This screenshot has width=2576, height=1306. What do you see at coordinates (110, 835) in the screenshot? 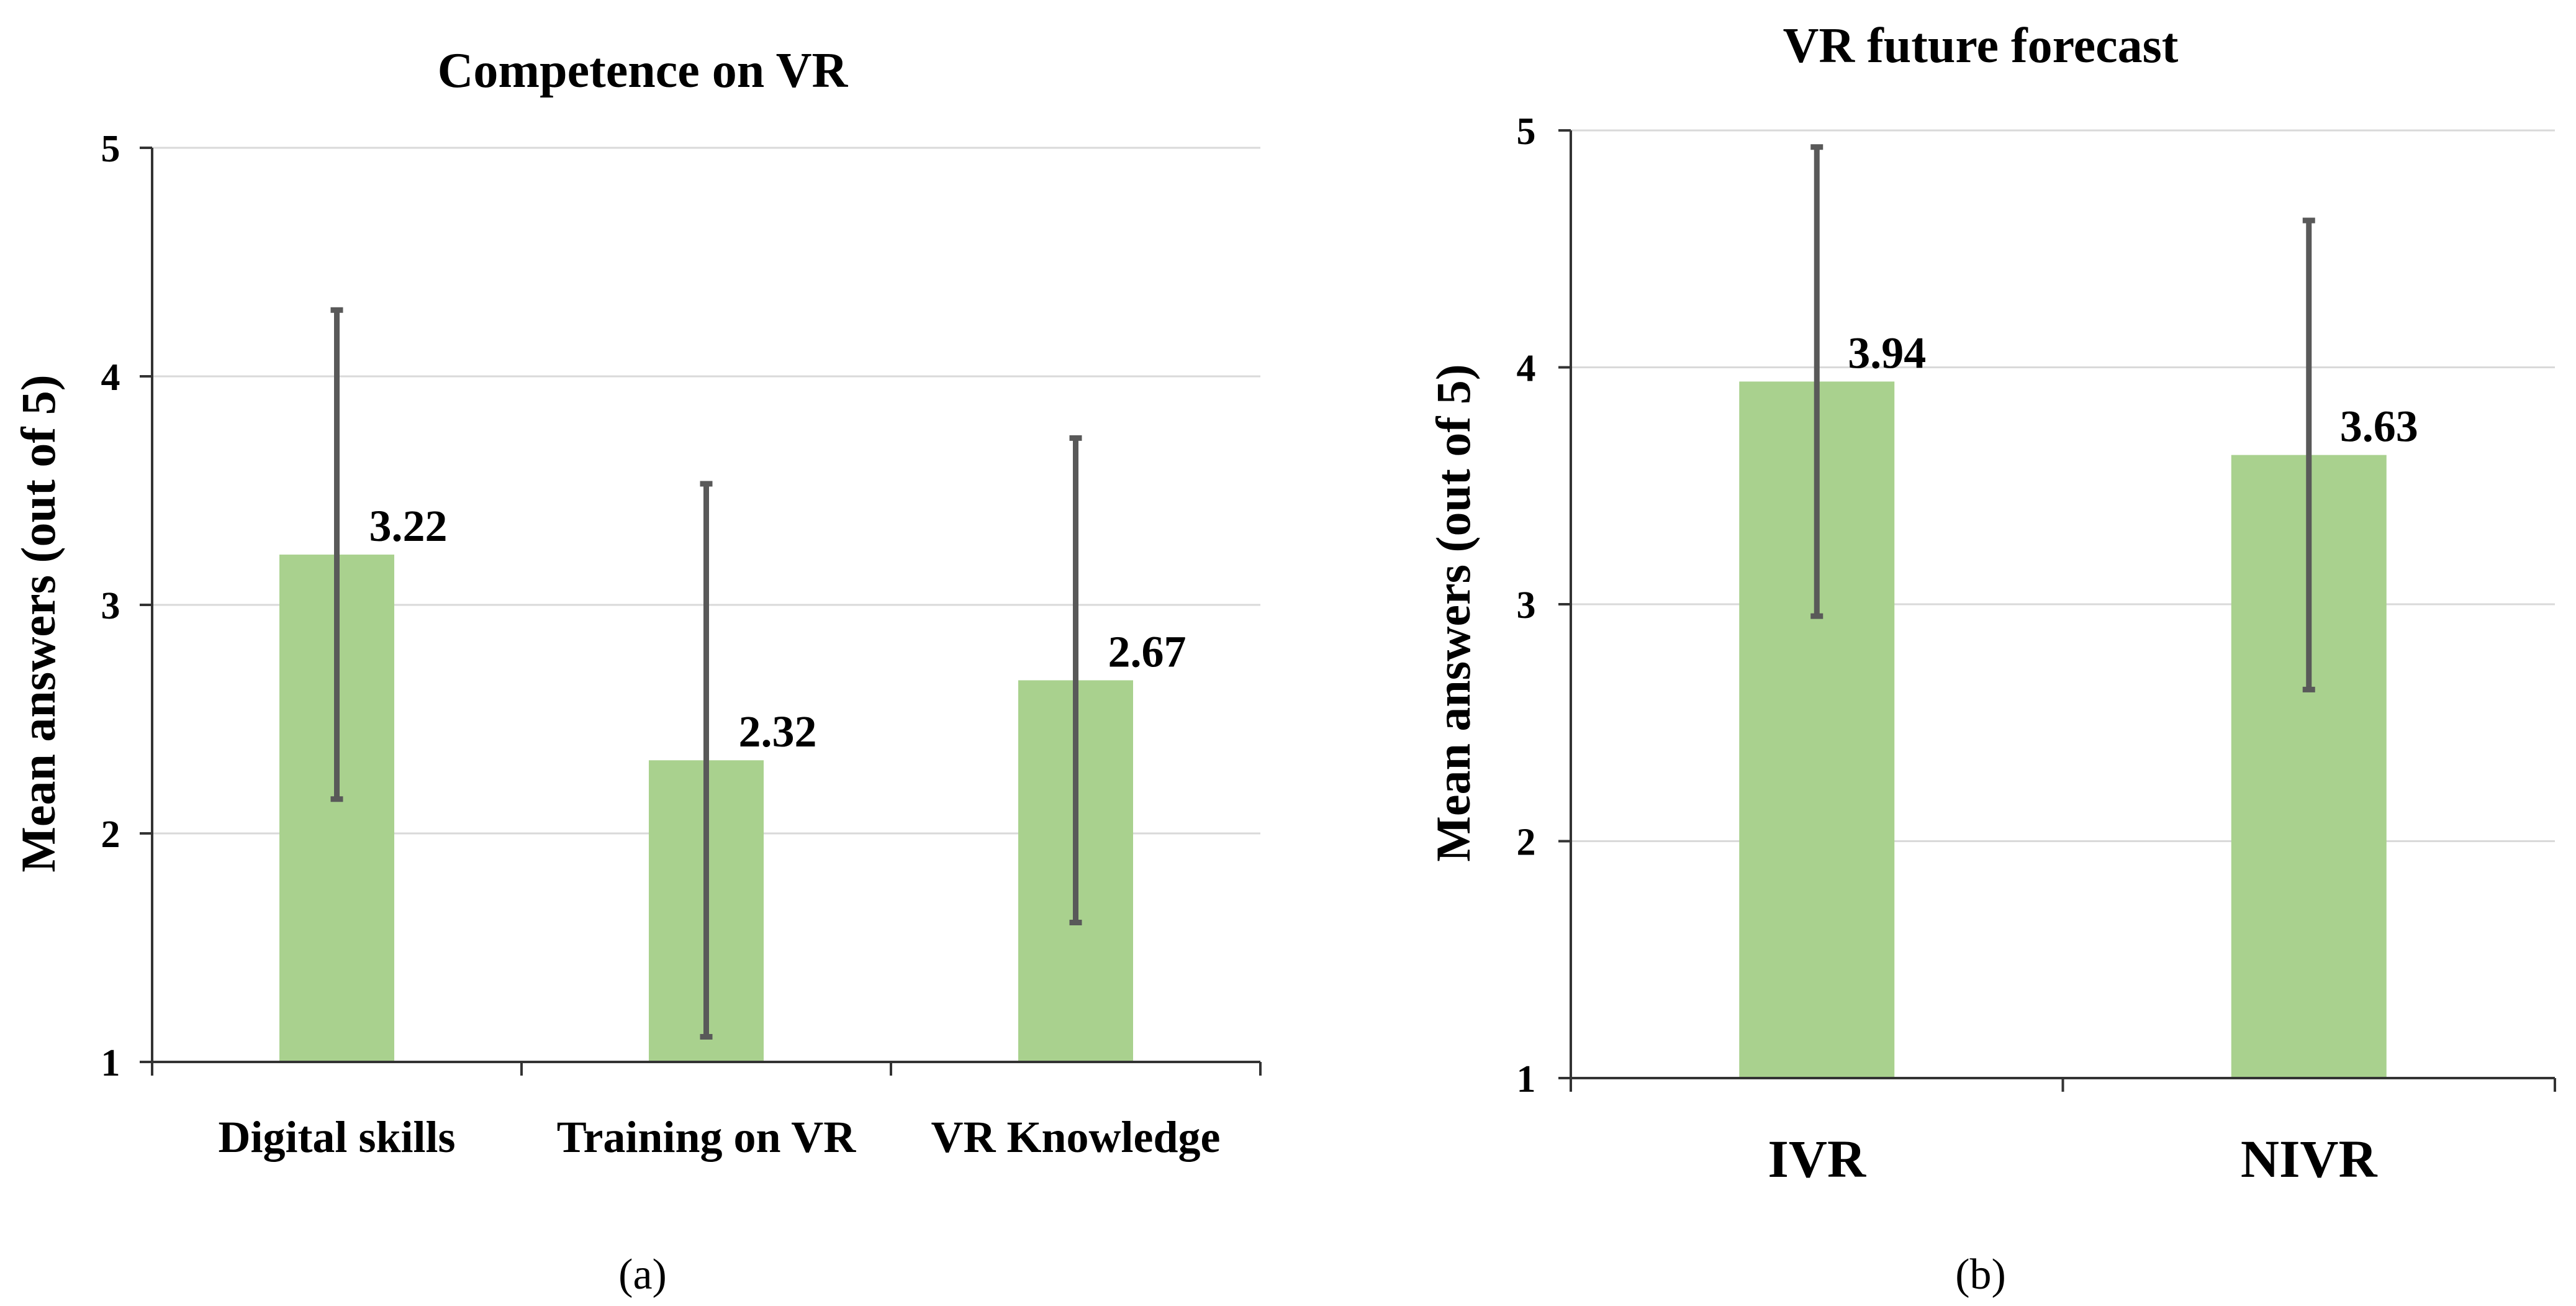
I see `chart-a-y-tick-label: 2` at bounding box center [110, 835].